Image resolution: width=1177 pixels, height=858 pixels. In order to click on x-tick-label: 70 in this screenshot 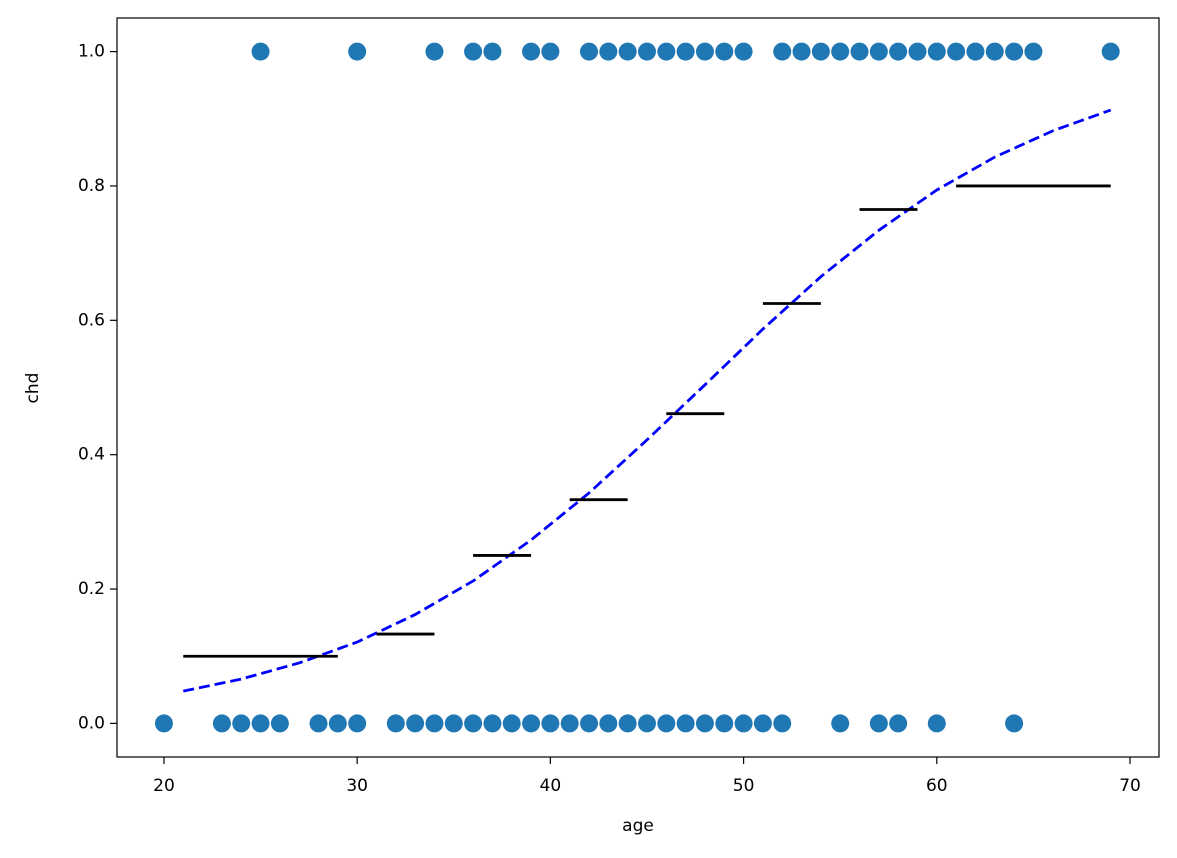, I will do `click(1130, 786)`.